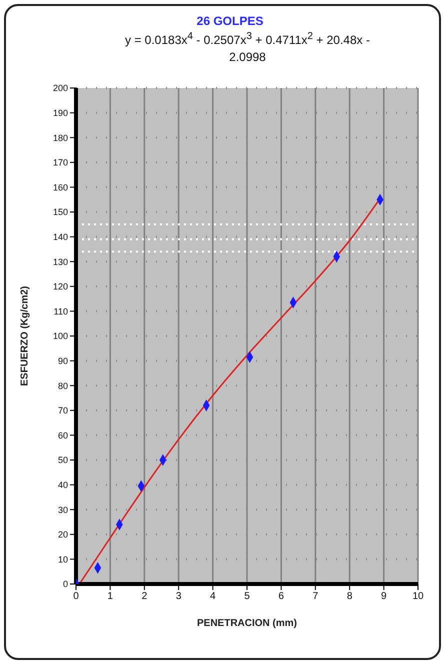 Image resolution: width=445 pixels, height=664 pixels. I want to click on x-tick-label: 1, so click(110, 596).